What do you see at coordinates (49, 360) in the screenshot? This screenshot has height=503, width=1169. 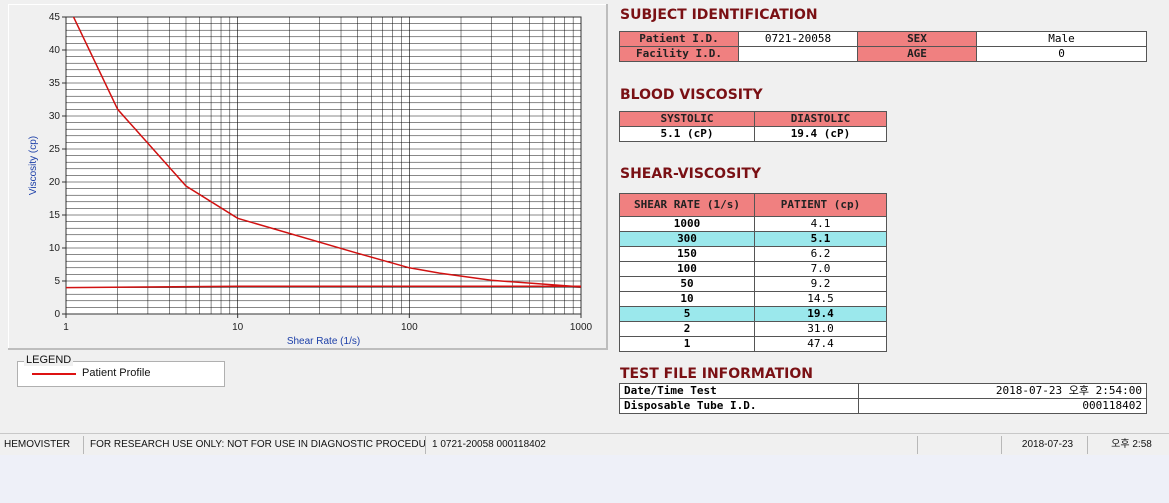 I see `legend-title: LEGEND` at bounding box center [49, 360].